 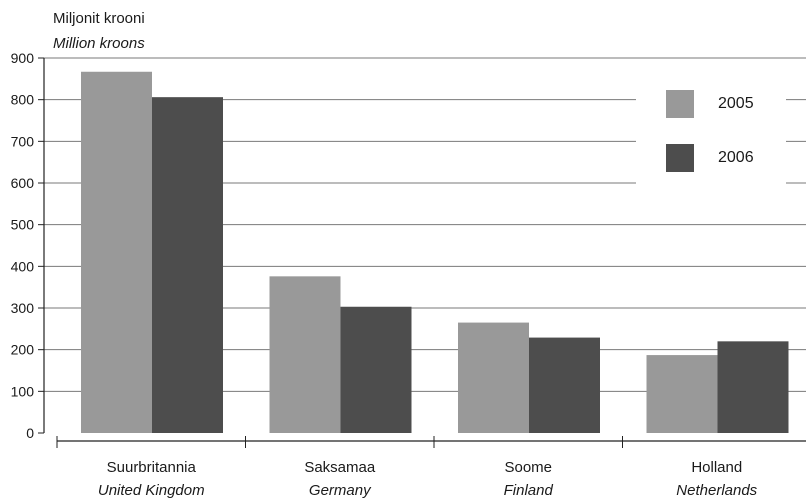 What do you see at coordinates (716, 490) in the screenshot?
I see `x-tick-label-english: Netherlands` at bounding box center [716, 490].